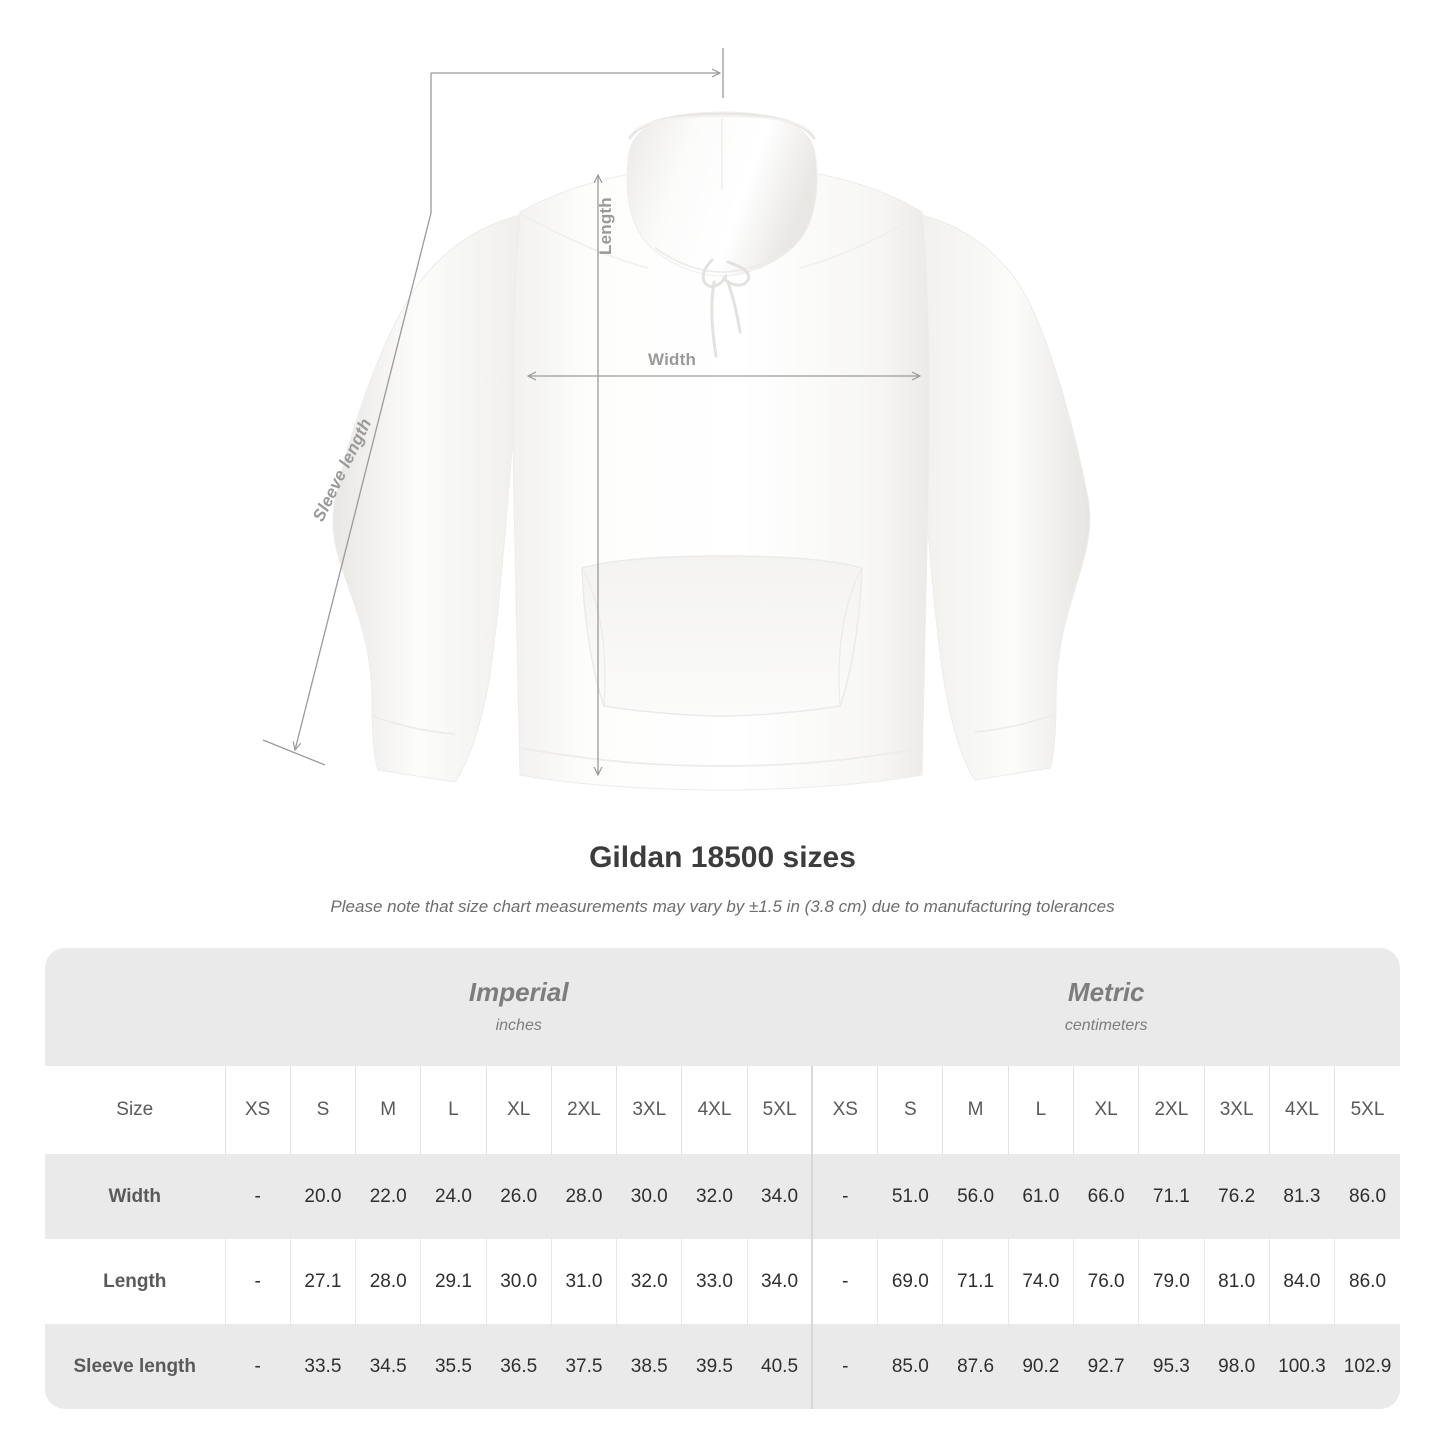 This screenshot has width=1445, height=1445. What do you see at coordinates (388, 1110) in the screenshot?
I see `size-header-imperial-m: M` at bounding box center [388, 1110].